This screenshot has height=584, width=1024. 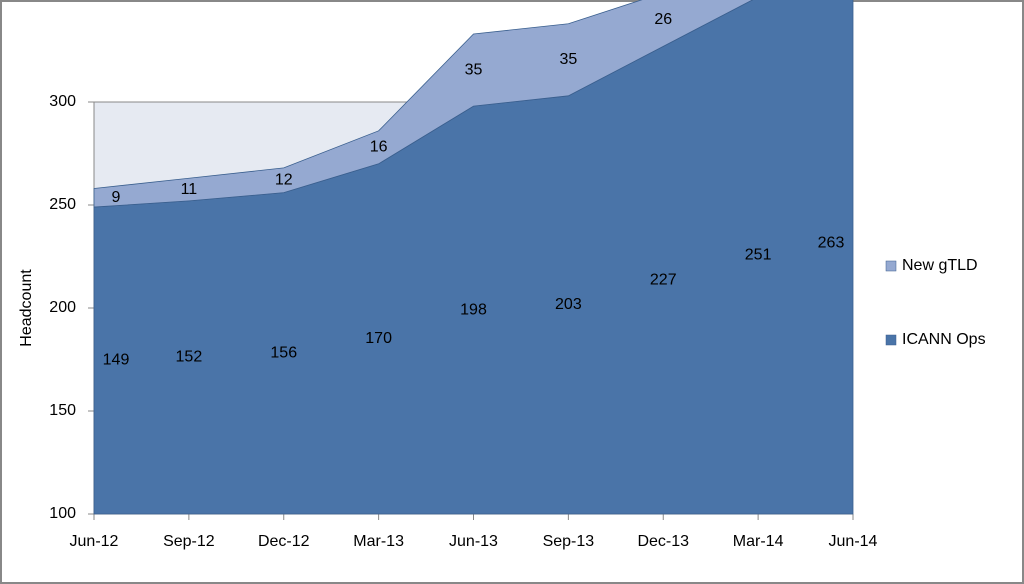 I want to click on data-label: 11, so click(x=189, y=189).